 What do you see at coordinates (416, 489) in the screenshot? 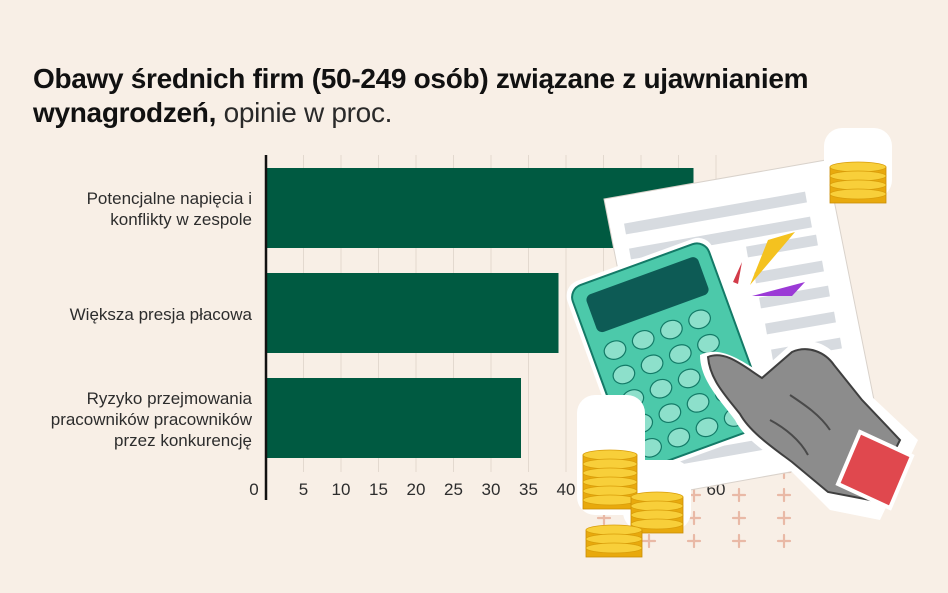
I see `x-tick-label: 20` at bounding box center [416, 489].